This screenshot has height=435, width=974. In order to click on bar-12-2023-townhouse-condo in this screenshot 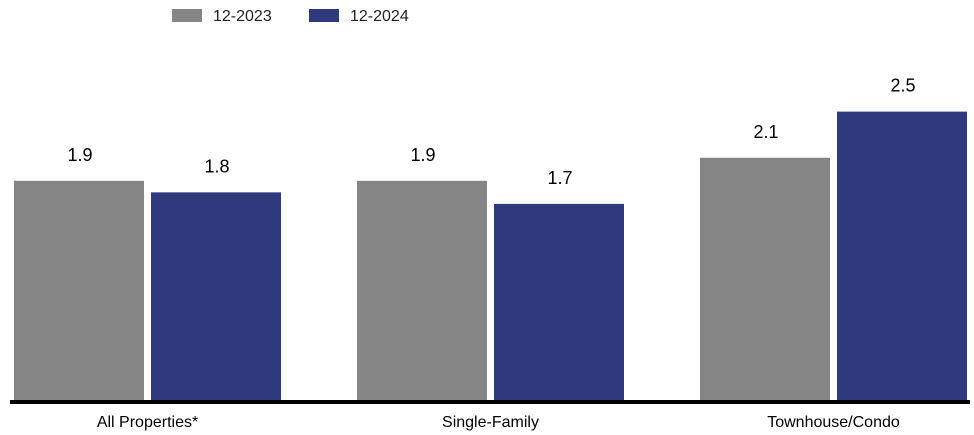, I will do `click(765, 278)`.